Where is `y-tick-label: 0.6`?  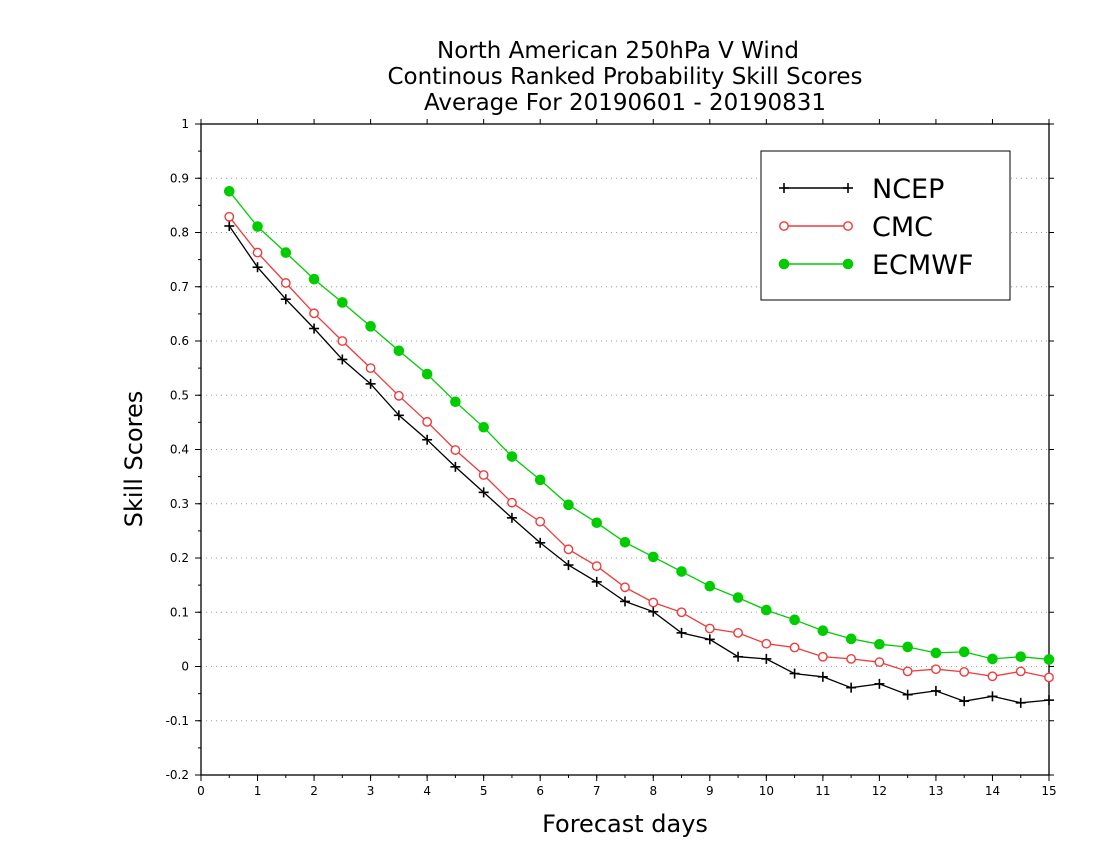 y-tick-label: 0.6 is located at coordinates (179, 341).